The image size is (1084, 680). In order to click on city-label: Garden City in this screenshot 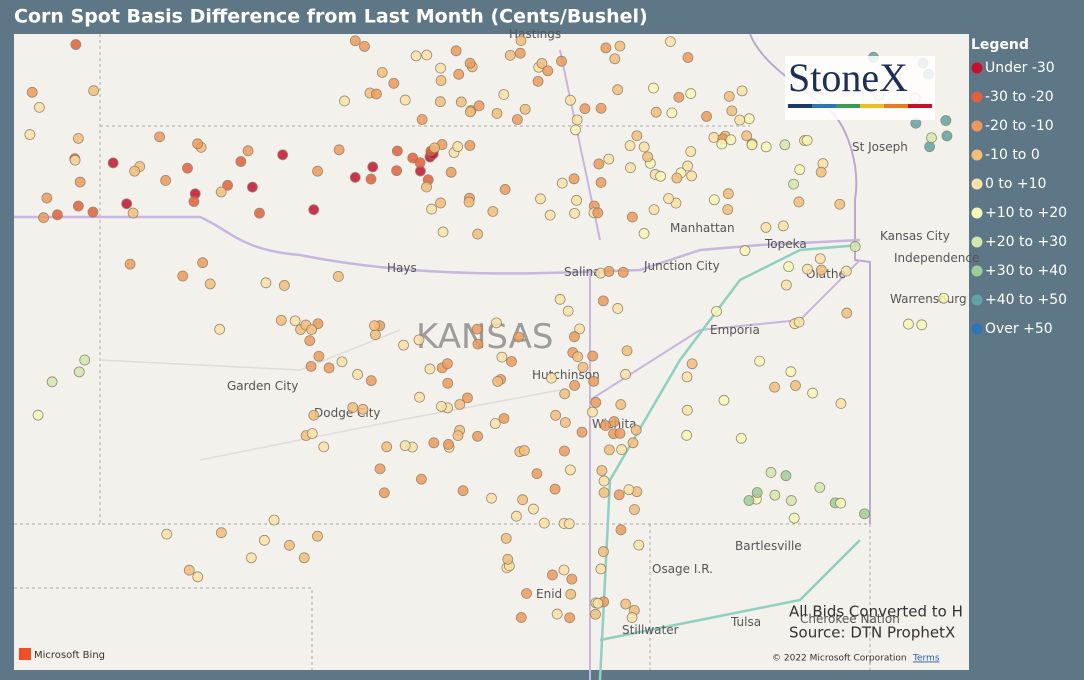, I will do `click(262, 386)`.